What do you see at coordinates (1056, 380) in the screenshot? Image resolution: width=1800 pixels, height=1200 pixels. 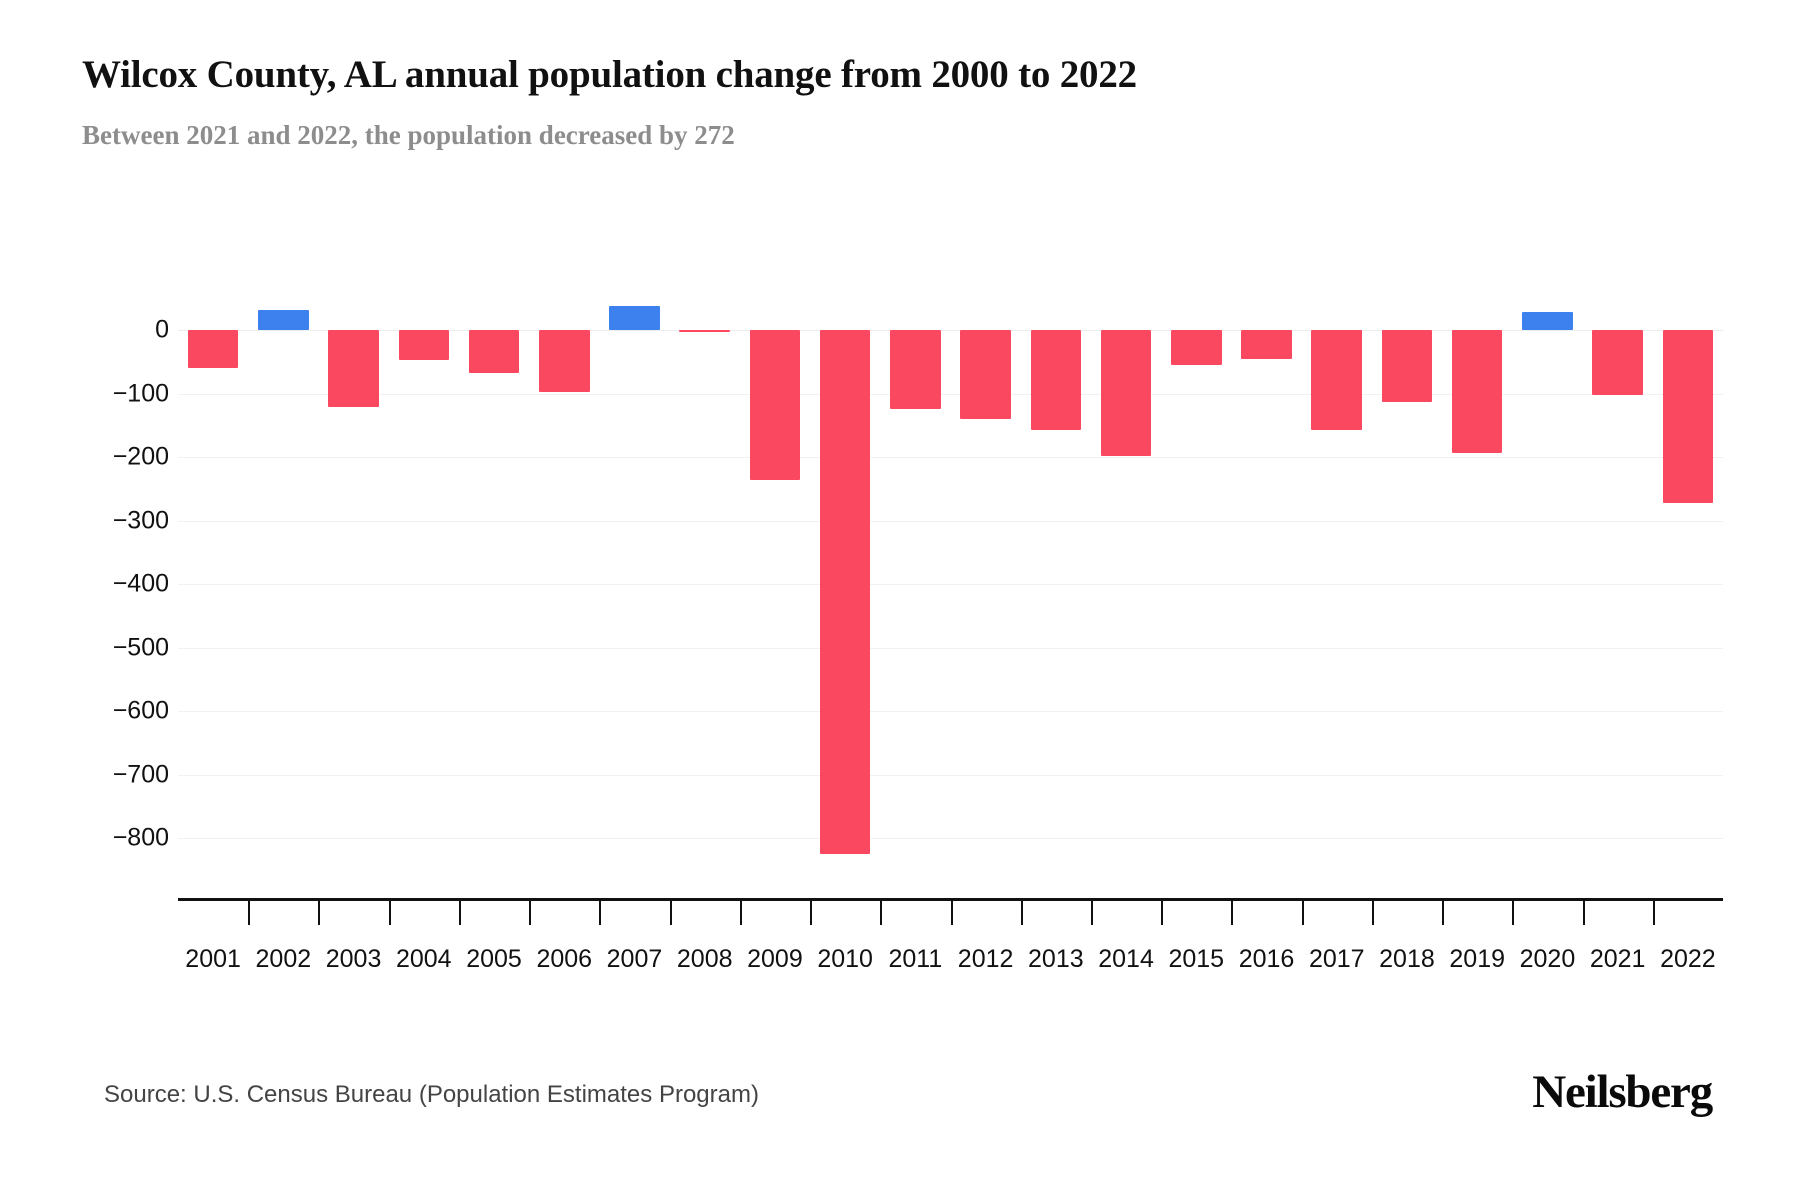 I see `bar-2013` at bounding box center [1056, 380].